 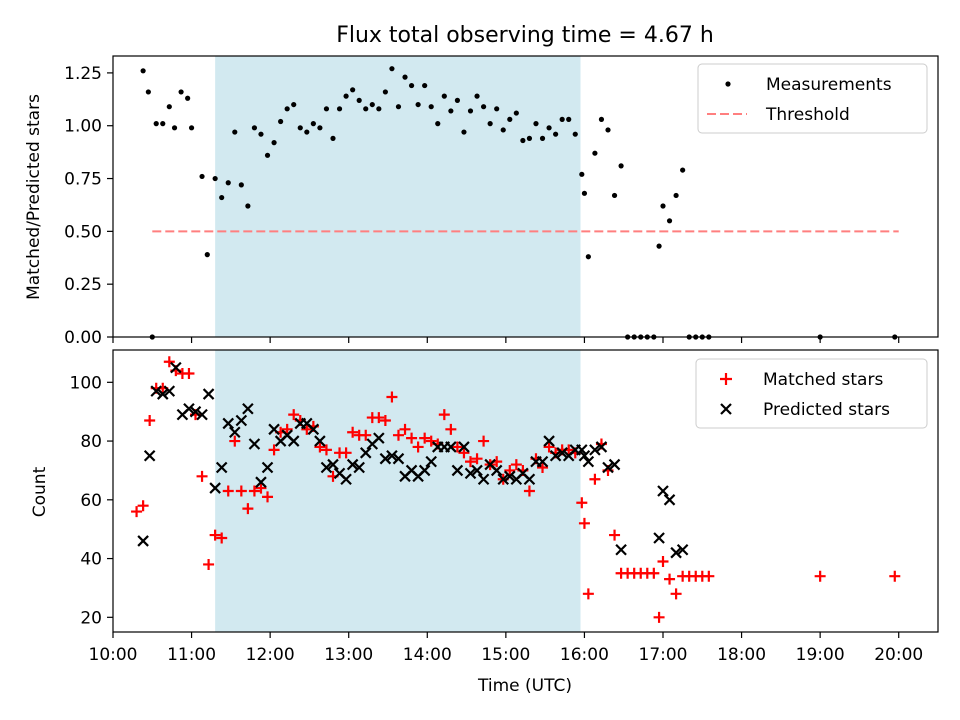 I want to click on top-chart-title: Flux total observing time = 4.67 h, so click(x=525, y=35).